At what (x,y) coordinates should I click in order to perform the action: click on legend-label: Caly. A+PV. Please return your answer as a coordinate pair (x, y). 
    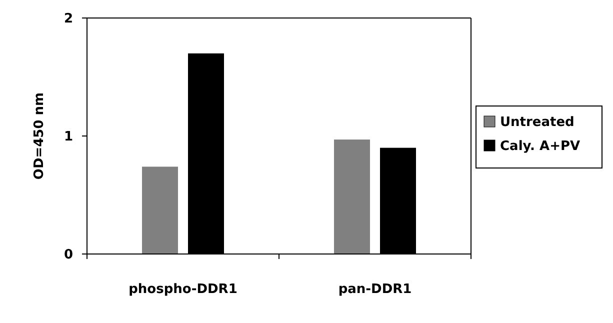
    Looking at the image, I should click on (540, 146).